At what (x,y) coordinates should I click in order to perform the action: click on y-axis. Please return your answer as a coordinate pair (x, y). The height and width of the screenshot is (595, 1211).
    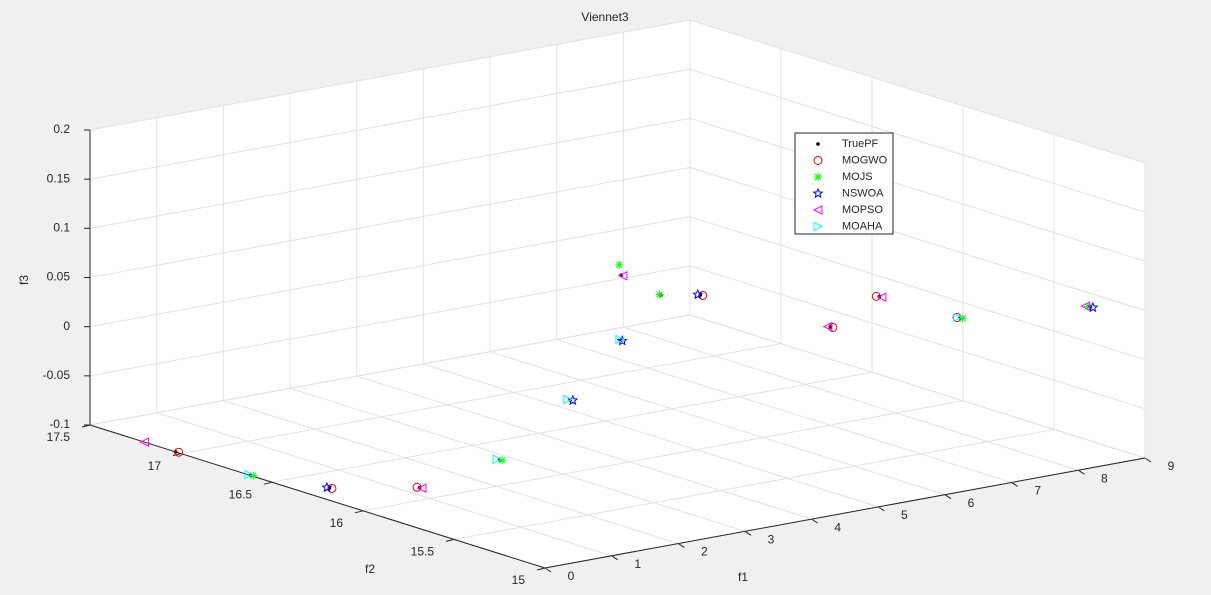
    Looking at the image, I should click on (317, 496).